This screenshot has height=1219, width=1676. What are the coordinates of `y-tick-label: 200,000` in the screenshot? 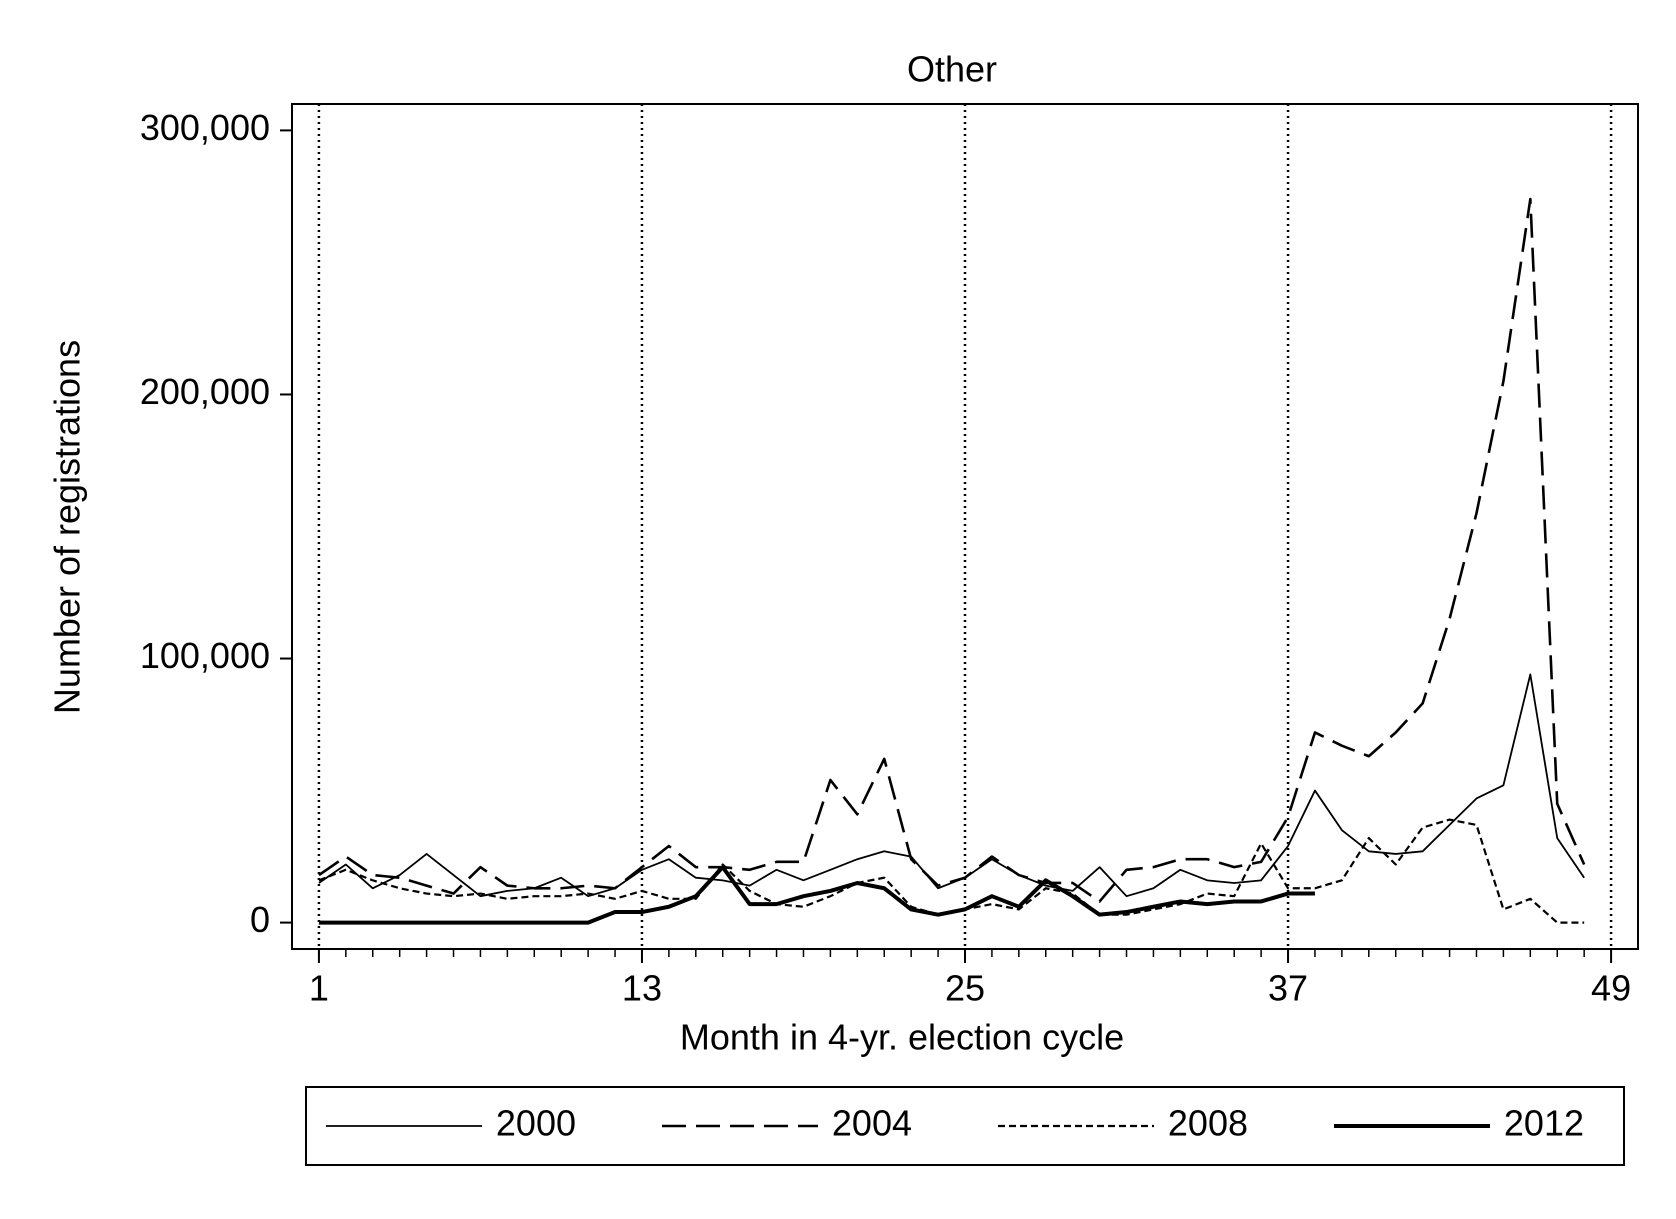 It's located at (205, 391).